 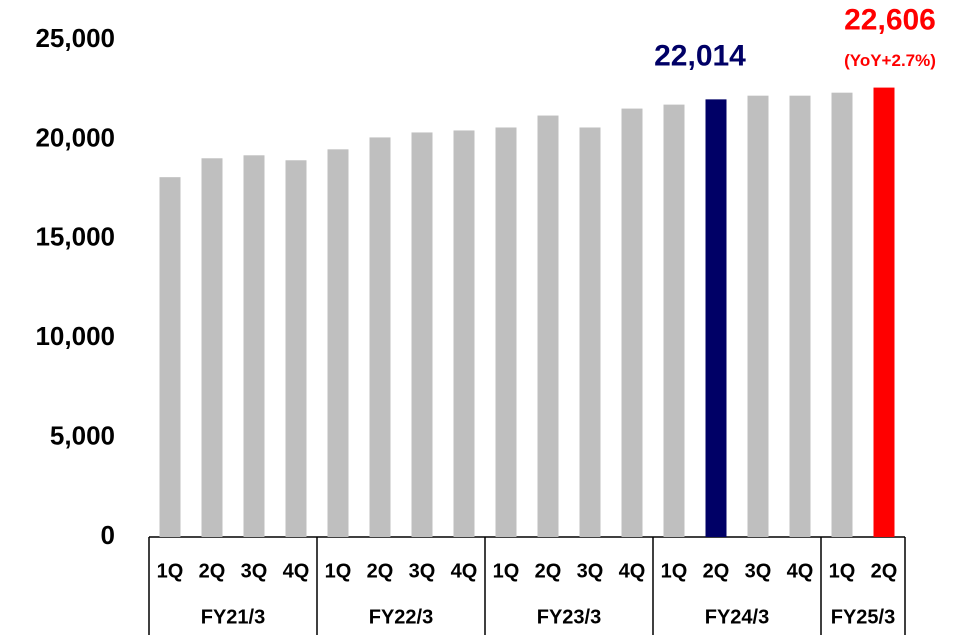 I want to click on group-label: FY21/3, so click(x=233, y=617).